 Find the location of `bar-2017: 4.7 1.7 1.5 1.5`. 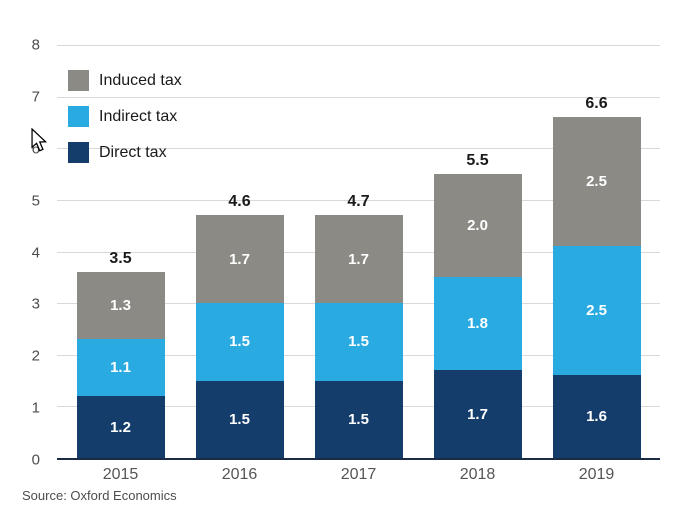

bar-2017: 4.7 1.7 1.5 1.5 is located at coordinates (358, 251).